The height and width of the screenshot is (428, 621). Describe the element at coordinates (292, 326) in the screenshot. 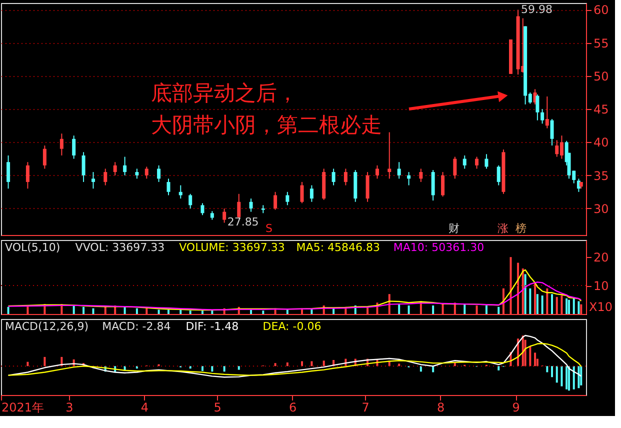

I see `text: DEA: -0.06` at that location.